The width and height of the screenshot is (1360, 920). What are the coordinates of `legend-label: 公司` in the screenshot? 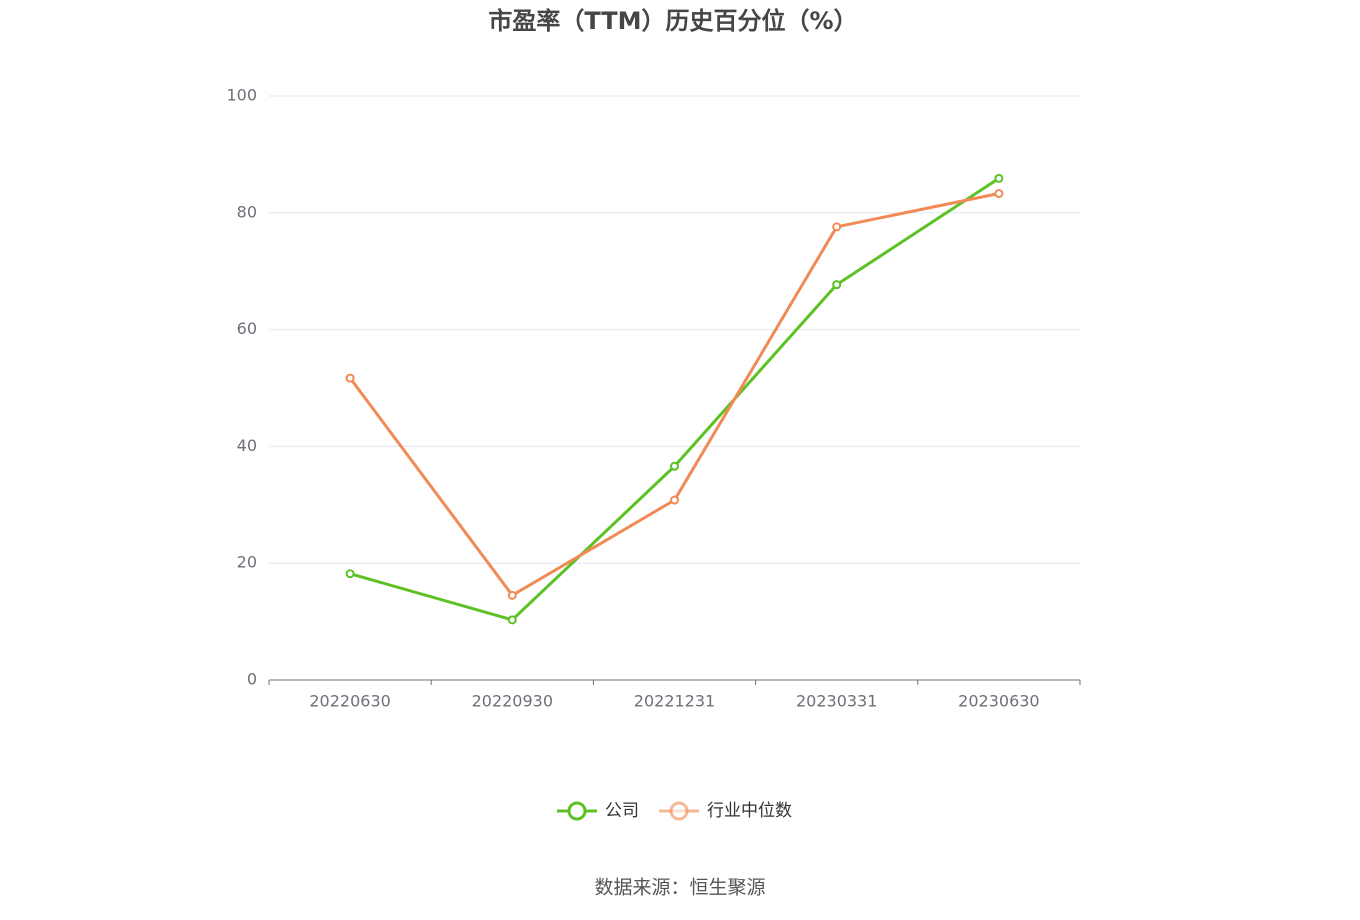 It's located at (622, 811).